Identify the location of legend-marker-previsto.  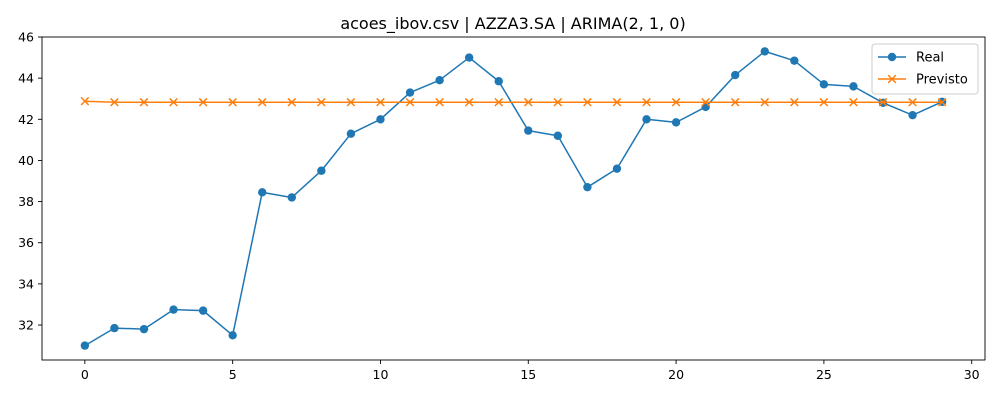
(892, 79).